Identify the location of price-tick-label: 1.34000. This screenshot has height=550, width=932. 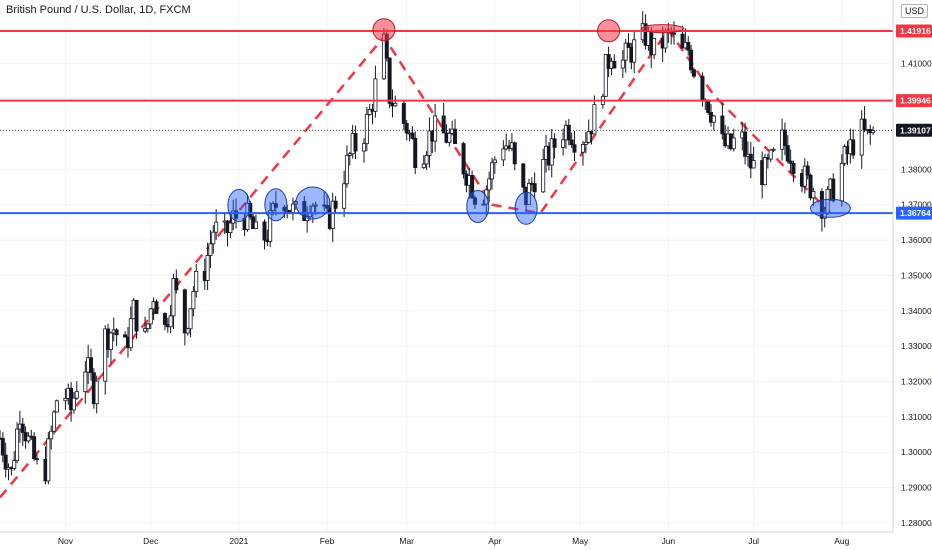
(916, 311).